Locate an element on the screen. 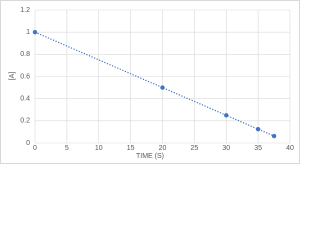 This screenshot has width=320, height=240. y-tick-label: 0.6 is located at coordinates (25, 76).